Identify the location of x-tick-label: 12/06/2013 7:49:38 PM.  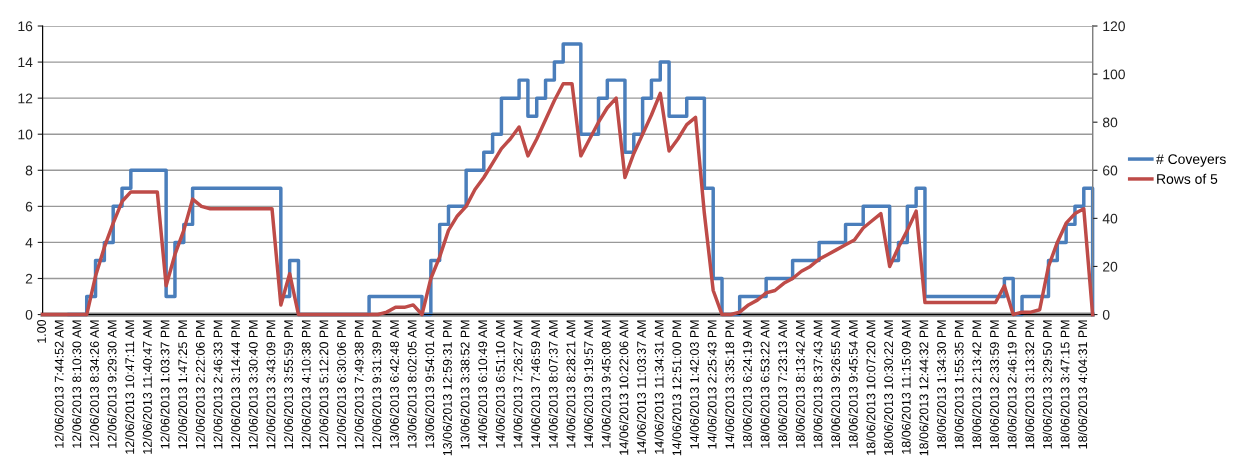
(359, 384).